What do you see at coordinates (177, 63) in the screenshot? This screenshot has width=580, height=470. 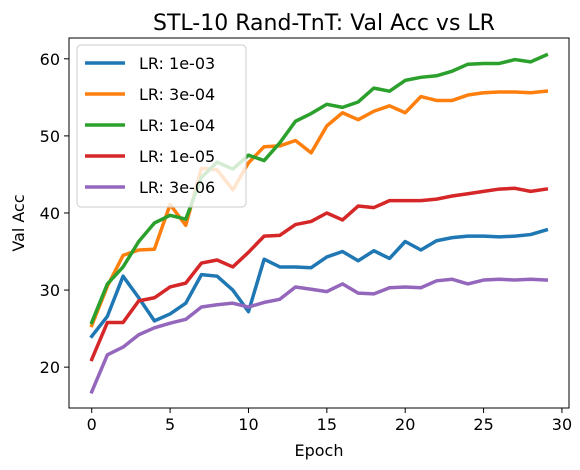 I see `legend-label-1: LR: 1e-03` at bounding box center [177, 63].